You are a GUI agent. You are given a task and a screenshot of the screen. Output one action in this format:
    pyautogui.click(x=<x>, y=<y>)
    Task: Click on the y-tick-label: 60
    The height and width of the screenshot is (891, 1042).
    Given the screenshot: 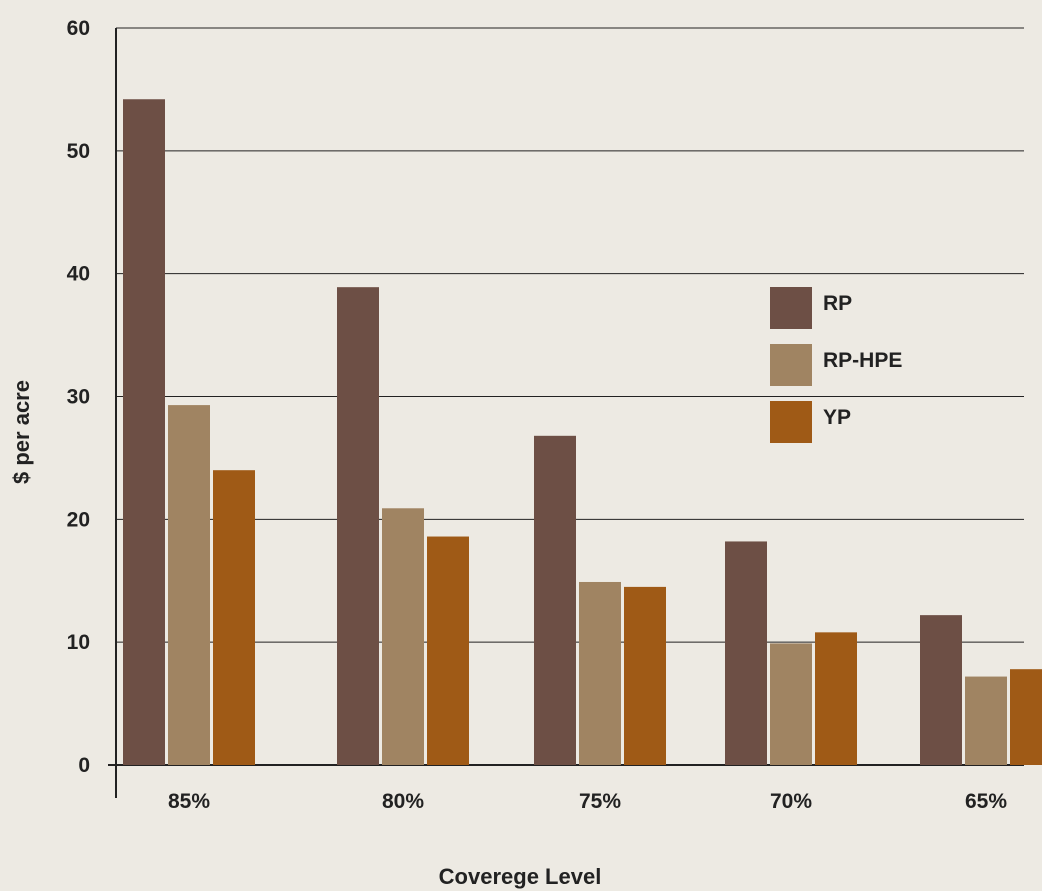 What is the action you would take?
    pyautogui.click(x=78, y=28)
    